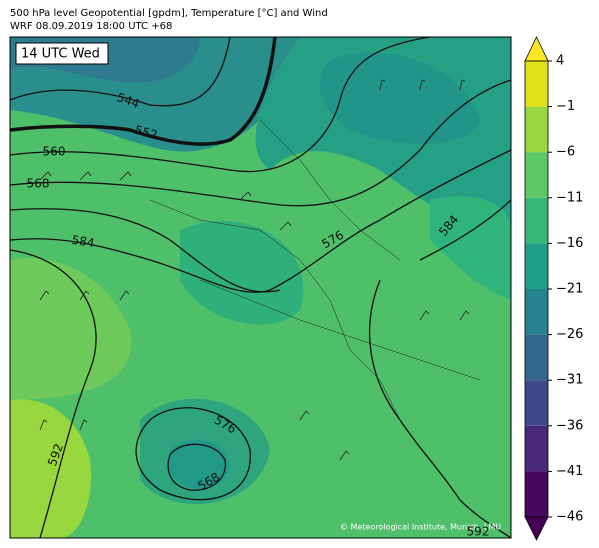 Image resolution: width=599 pixels, height=548 pixels. What do you see at coordinates (569, 334) in the screenshot?
I see `colorbar-tick-label: −26` at bounding box center [569, 334].